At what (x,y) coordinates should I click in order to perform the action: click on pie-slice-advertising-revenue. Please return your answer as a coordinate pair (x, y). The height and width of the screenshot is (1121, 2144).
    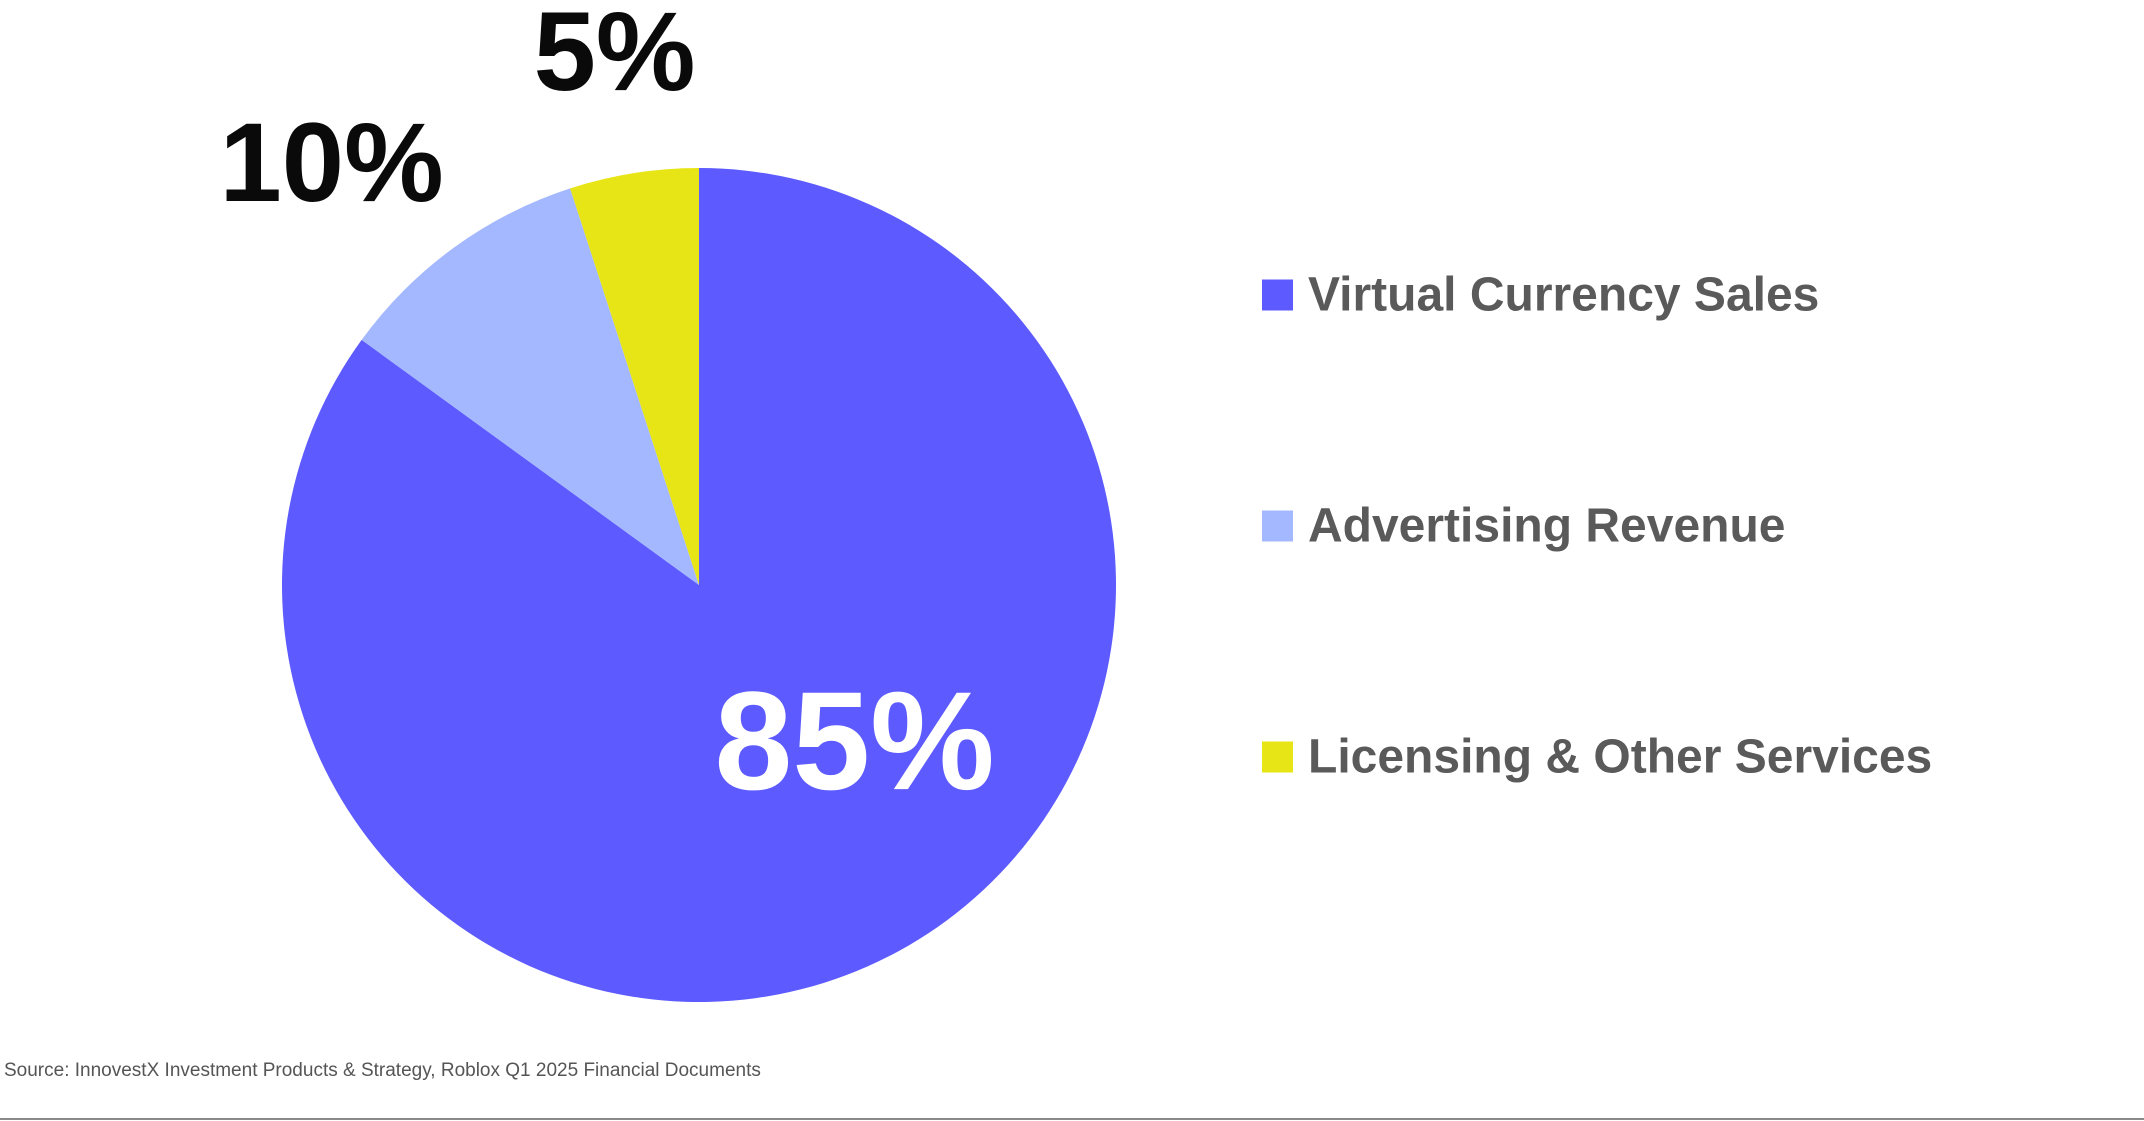
    Looking at the image, I should click on (530, 387).